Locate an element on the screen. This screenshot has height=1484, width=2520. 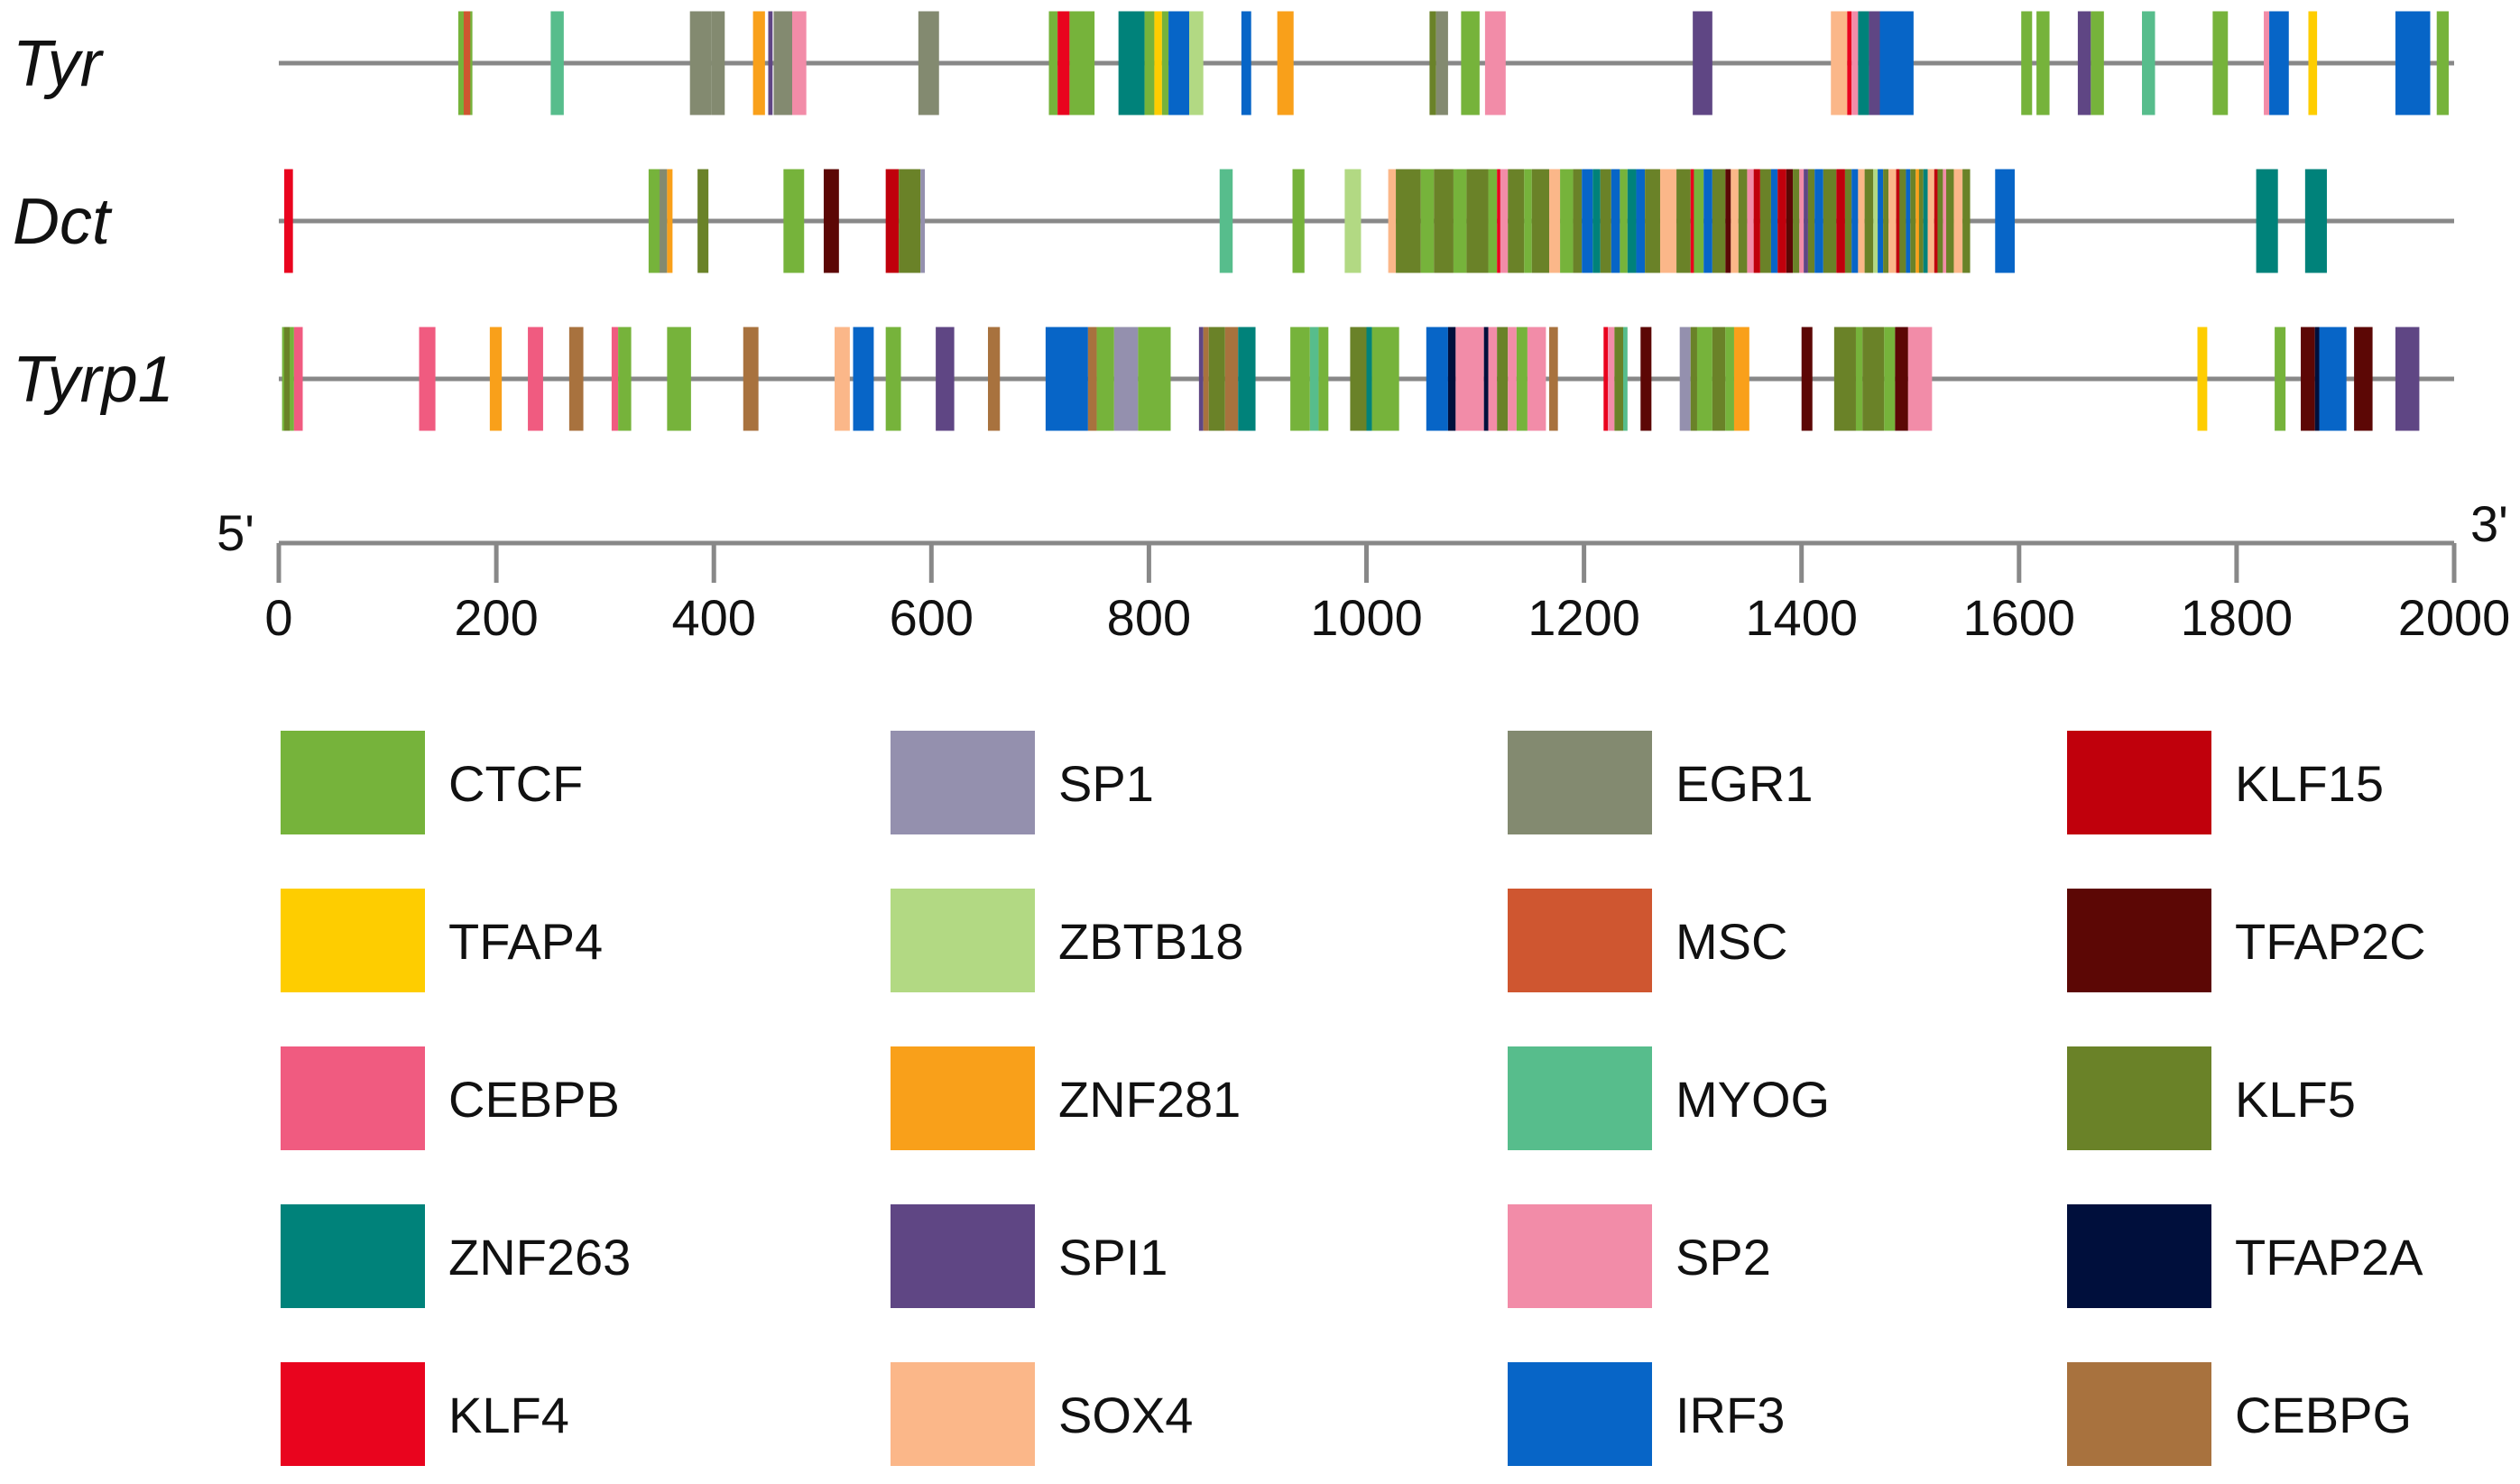
gene-label-tyr: Tyr is located at coordinates (59, 64).